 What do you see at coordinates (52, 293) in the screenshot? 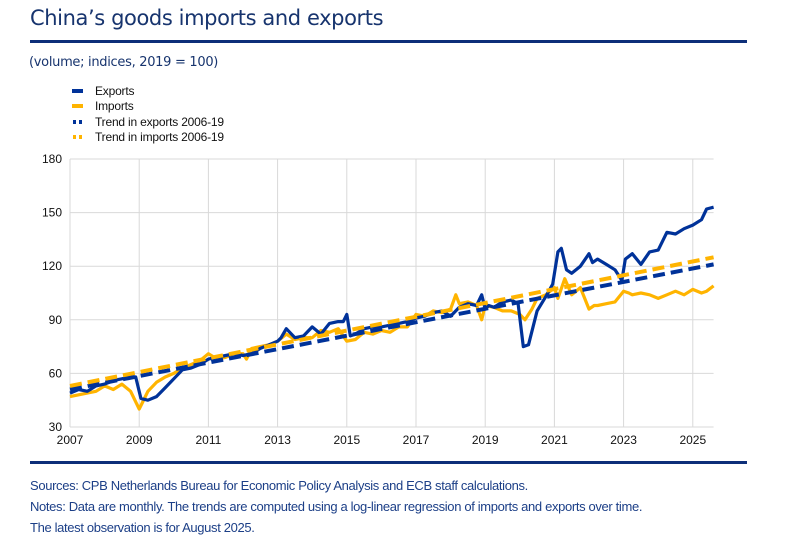
I see `y-axis: 30 60 90 120 150 180` at bounding box center [52, 293].